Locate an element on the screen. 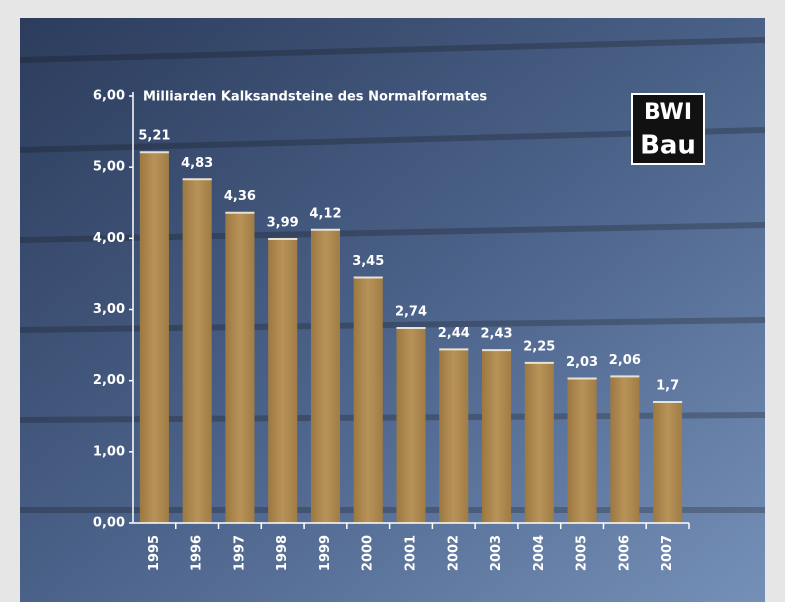  y-tick-label: 2,00 is located at coordinates (109, 380).